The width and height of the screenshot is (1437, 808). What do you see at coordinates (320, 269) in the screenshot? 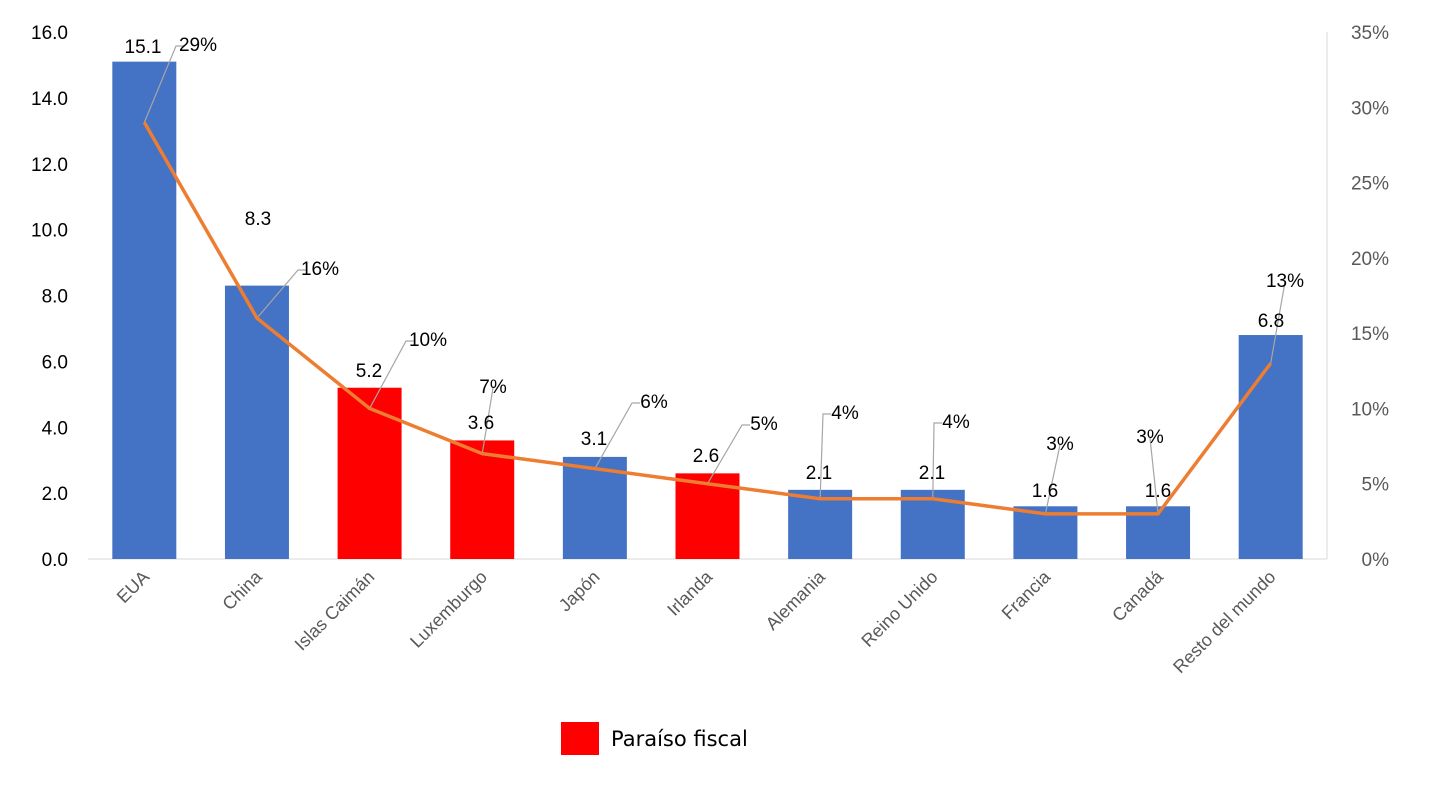
I see `line-value-label: 16%` at bounding box center [320, 269].